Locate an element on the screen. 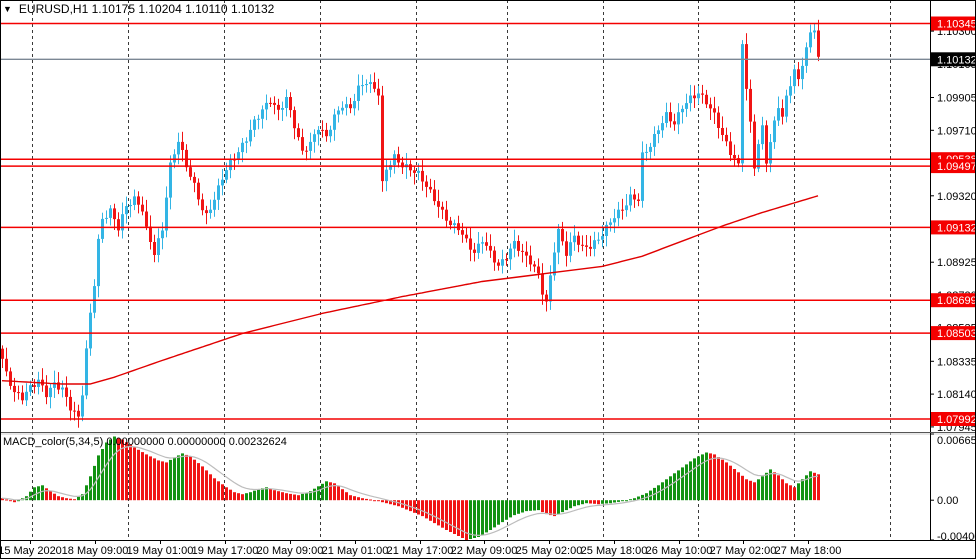 Image resolution: width=976 pixels, height=559 pixels. time-axis-label: 18 May 09:00 is located at coordinates (95, 551).